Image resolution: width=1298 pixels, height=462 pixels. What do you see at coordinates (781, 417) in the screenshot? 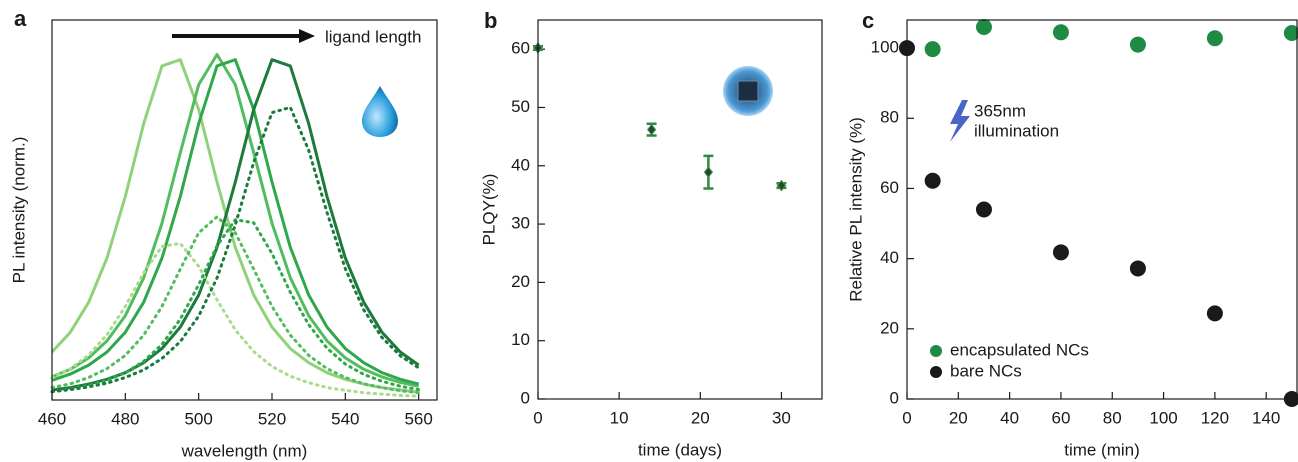
I see `x-tick-label: 30` at bounding box center [781, 417].